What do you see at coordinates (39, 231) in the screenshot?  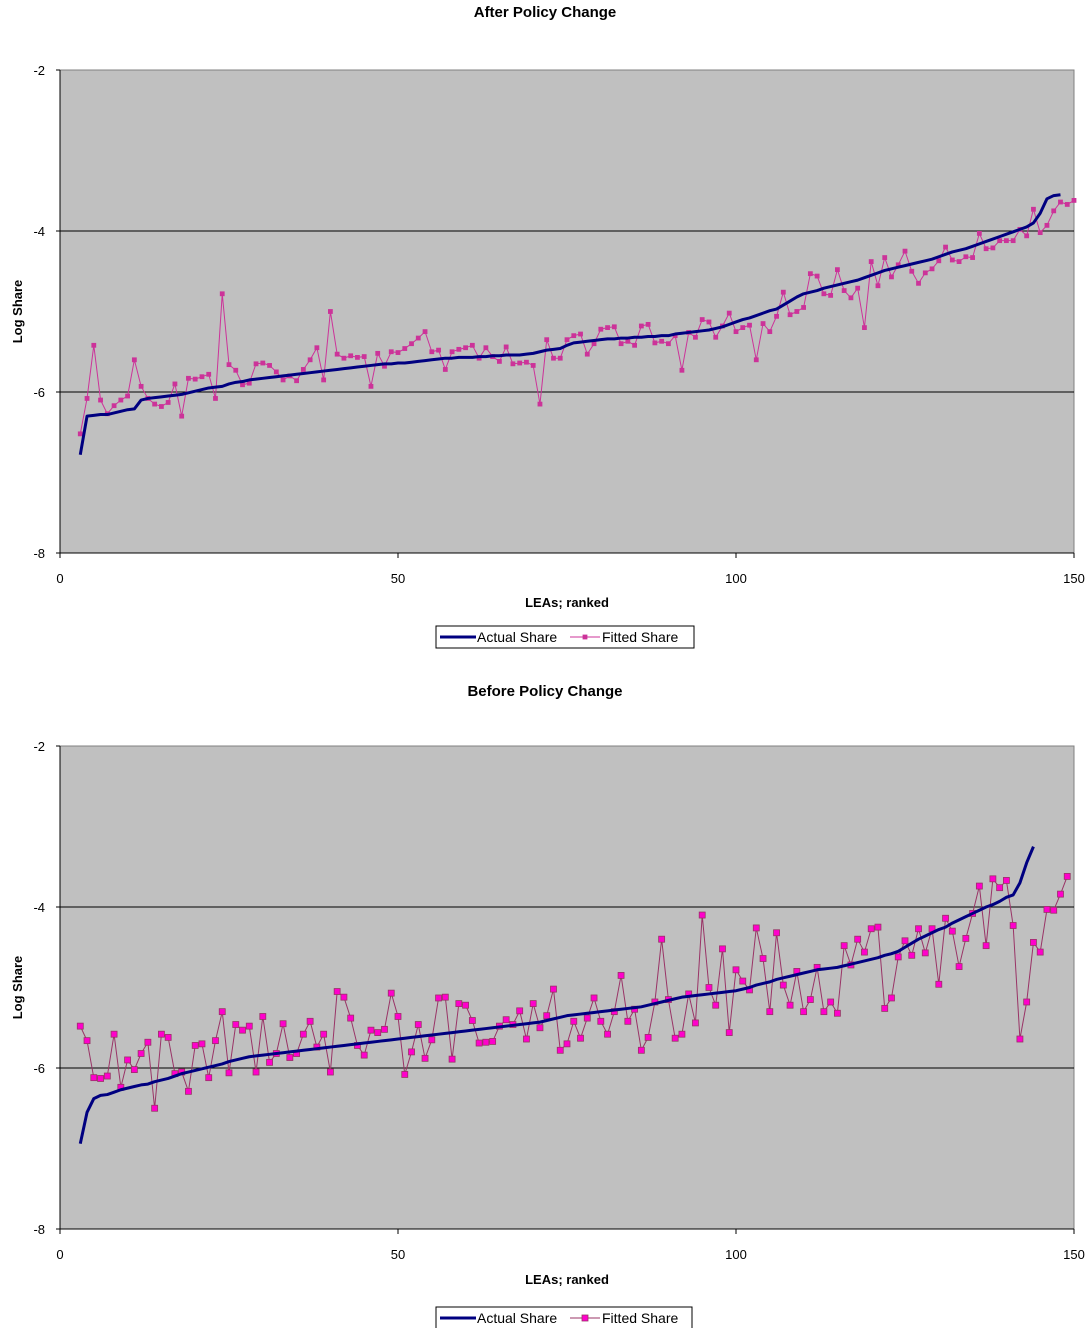 I see `y-tick-label: -4` at bounding box center [39, 231].